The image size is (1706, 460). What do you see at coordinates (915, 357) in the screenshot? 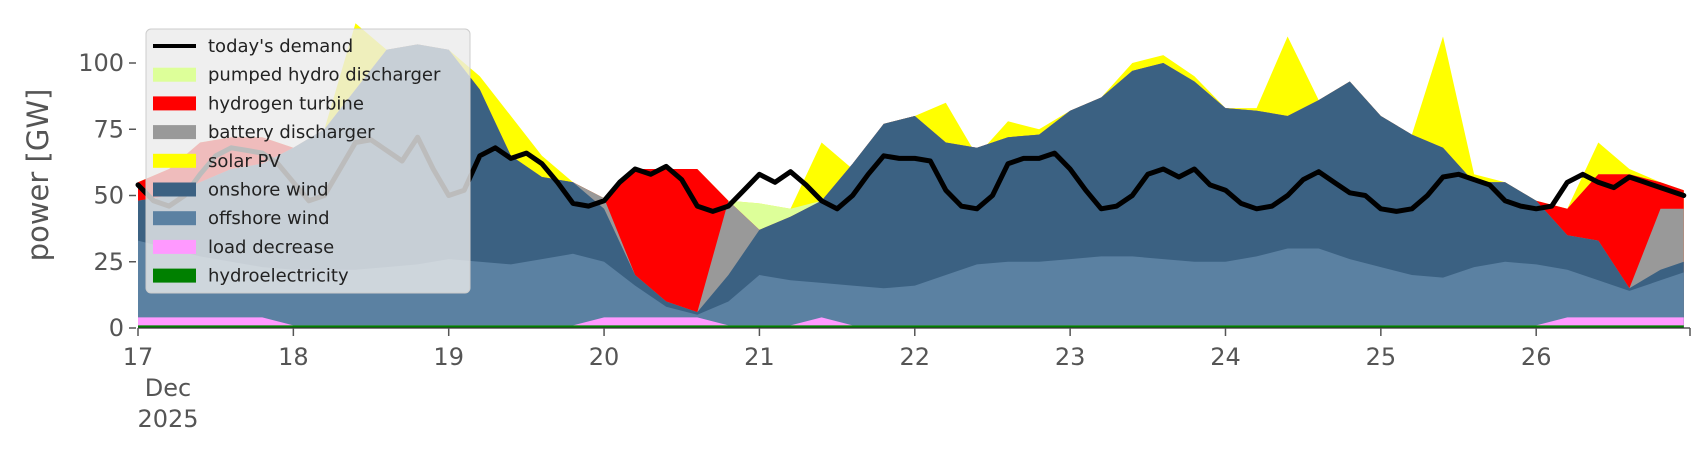
I see `x-tick-label: 22` at bounding box center [915, 357].